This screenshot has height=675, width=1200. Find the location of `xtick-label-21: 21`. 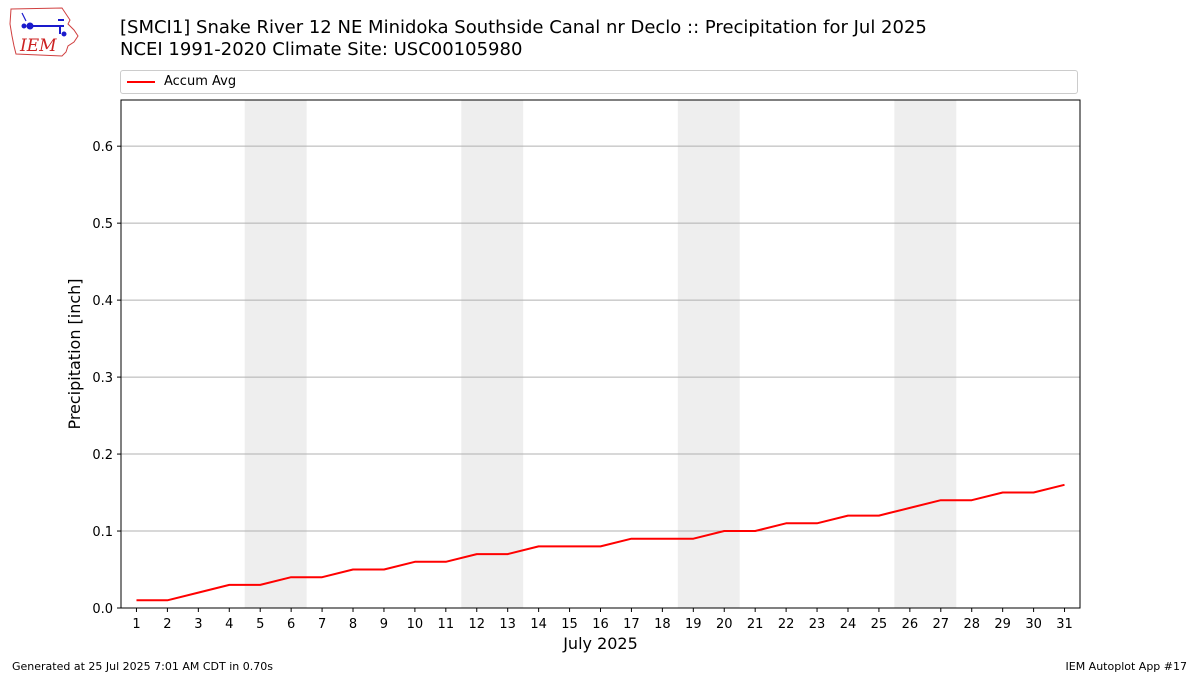

xtick-label-21: 21 is located at coordinates (755, 624).